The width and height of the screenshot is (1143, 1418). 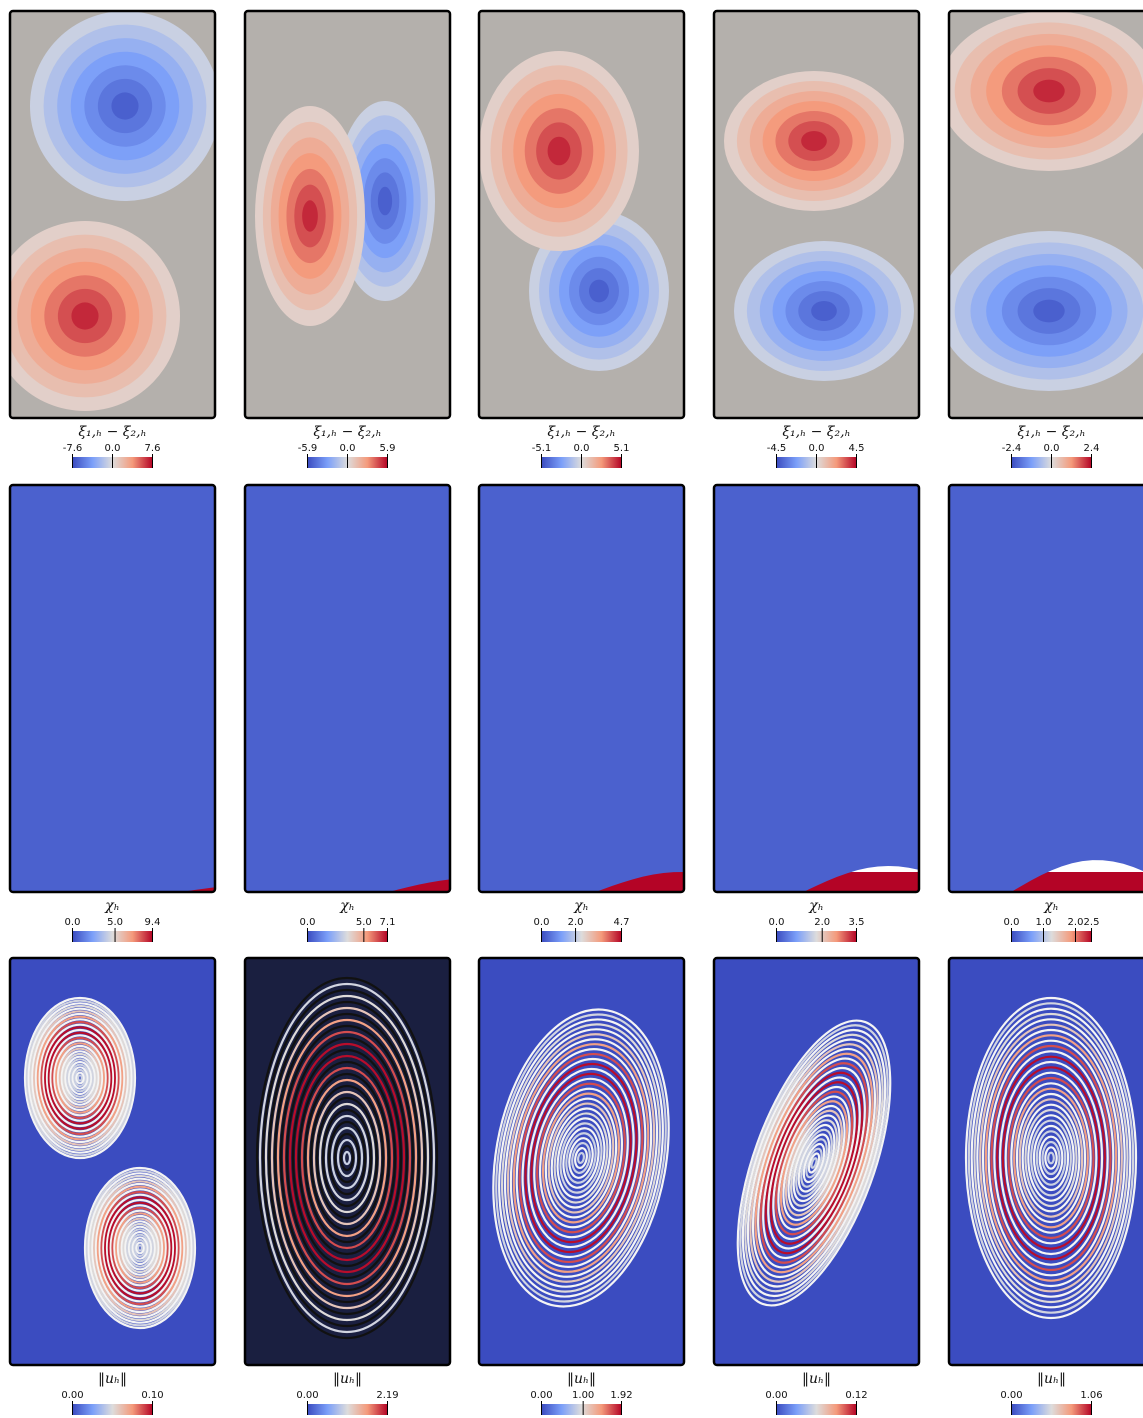 What do you see at coordinates (542, 448) in the screenshot?
I see `colorbar-tick-label: -5.1` at bounding box center [542, 448].